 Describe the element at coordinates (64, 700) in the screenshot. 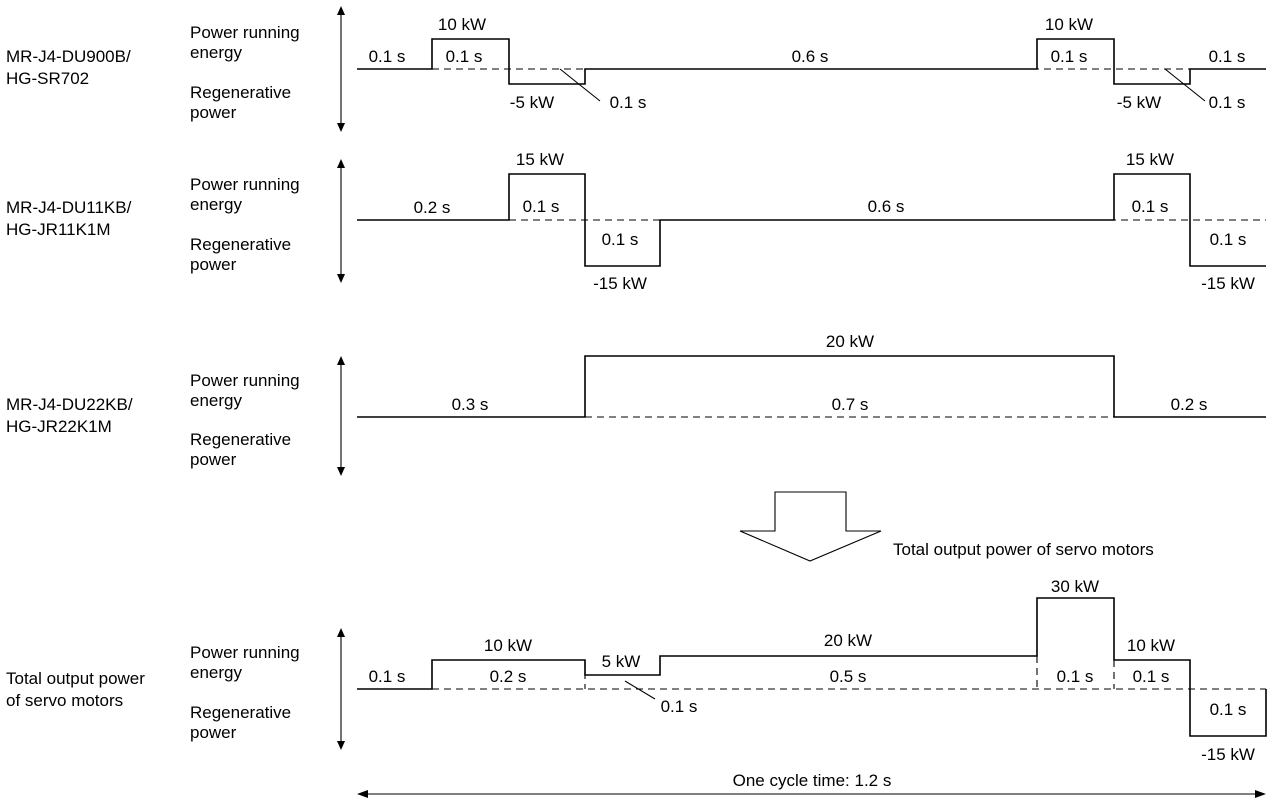

I see `unit-label-line2: of servo motors` at that location.